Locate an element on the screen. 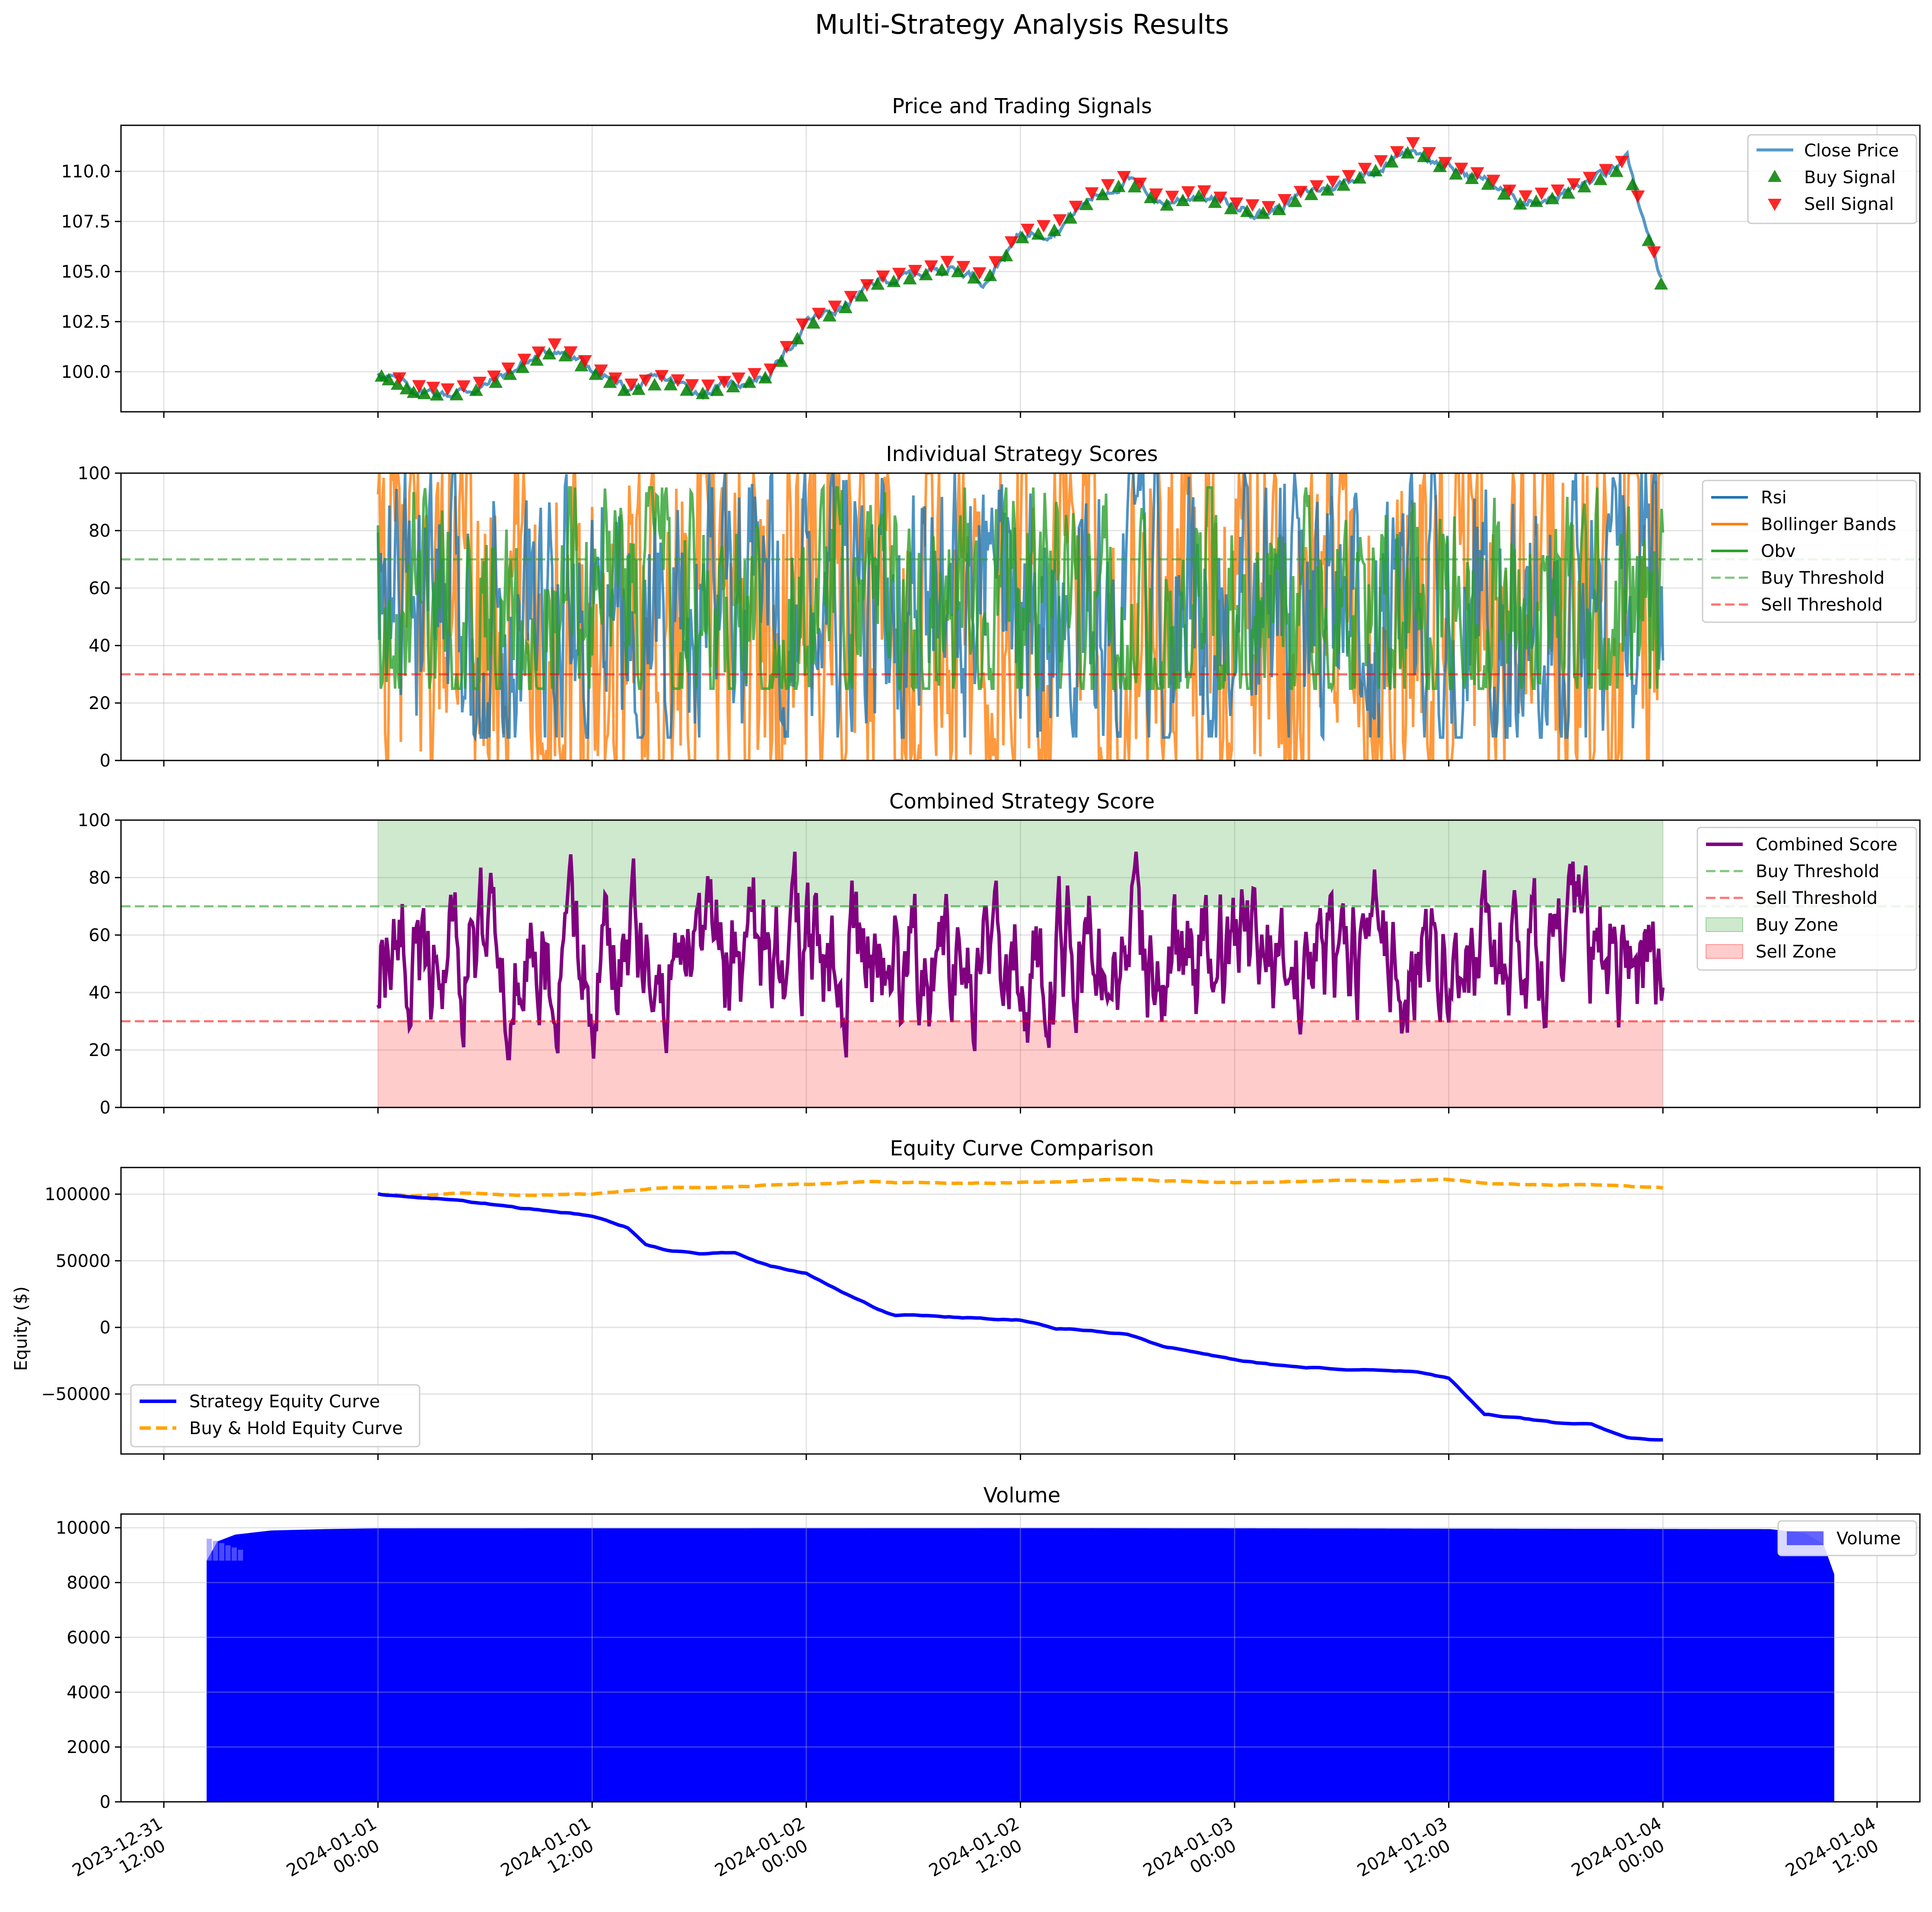 The image size is (1932, 1912). sell-signal-markers is located at coordinates (1026, 266).